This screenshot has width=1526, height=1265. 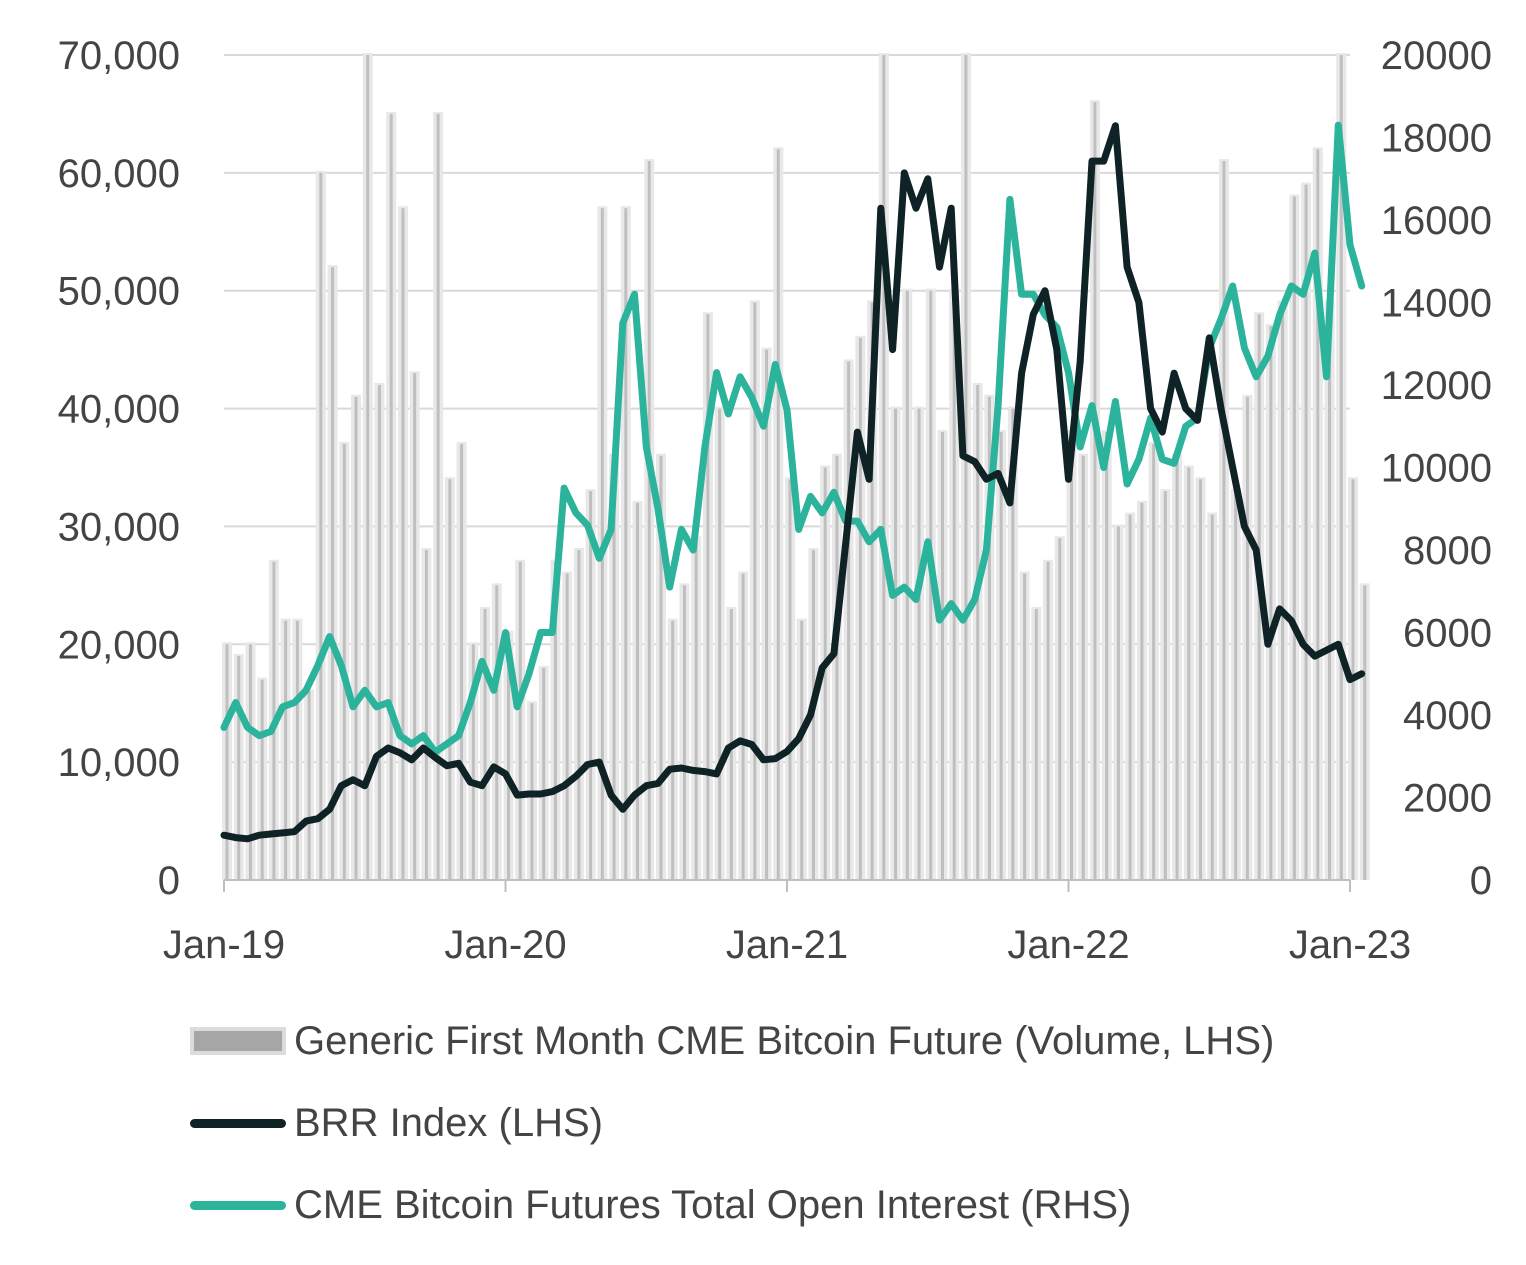 I want to click on y-left-tick-label: 40,000, so click(x=119, y=410).